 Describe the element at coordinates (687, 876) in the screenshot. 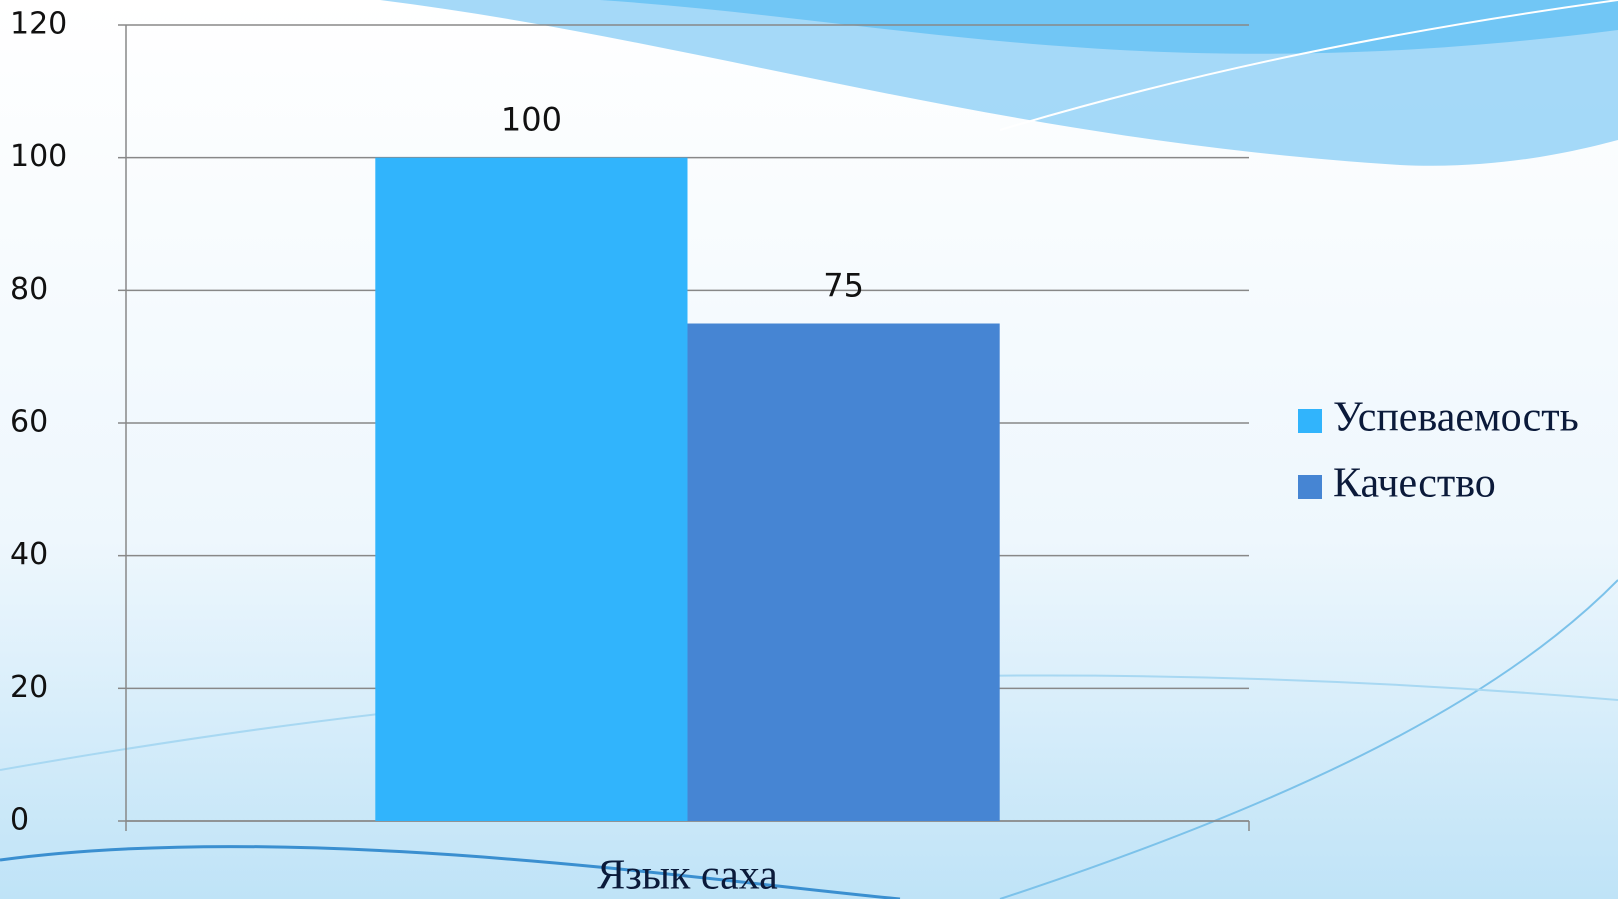

I see `x-tick-label: Язык саха` at that location.